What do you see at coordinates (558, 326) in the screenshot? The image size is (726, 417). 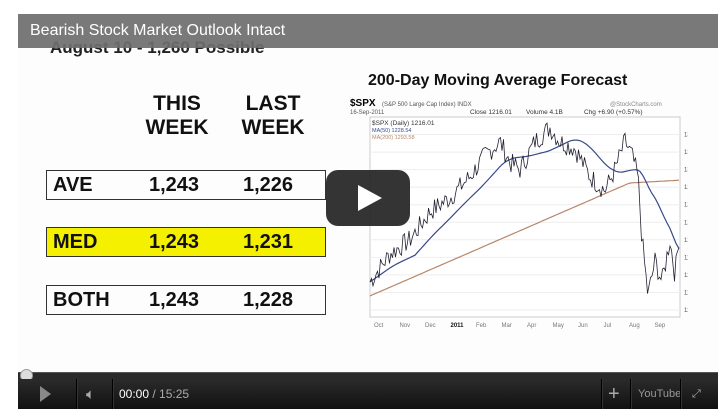 I see `x-tick-label: May` at bounding box center [558, 326].